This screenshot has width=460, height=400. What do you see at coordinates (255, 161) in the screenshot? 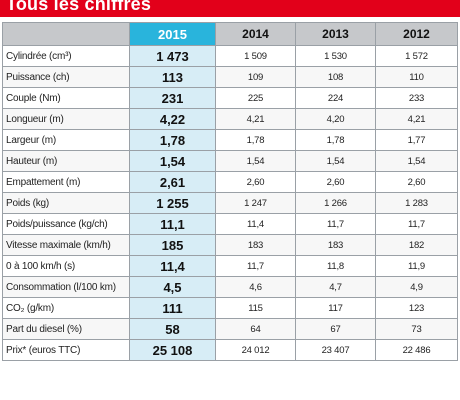
I see `cell-2014: 1,54` at bounding box center [255, 161].